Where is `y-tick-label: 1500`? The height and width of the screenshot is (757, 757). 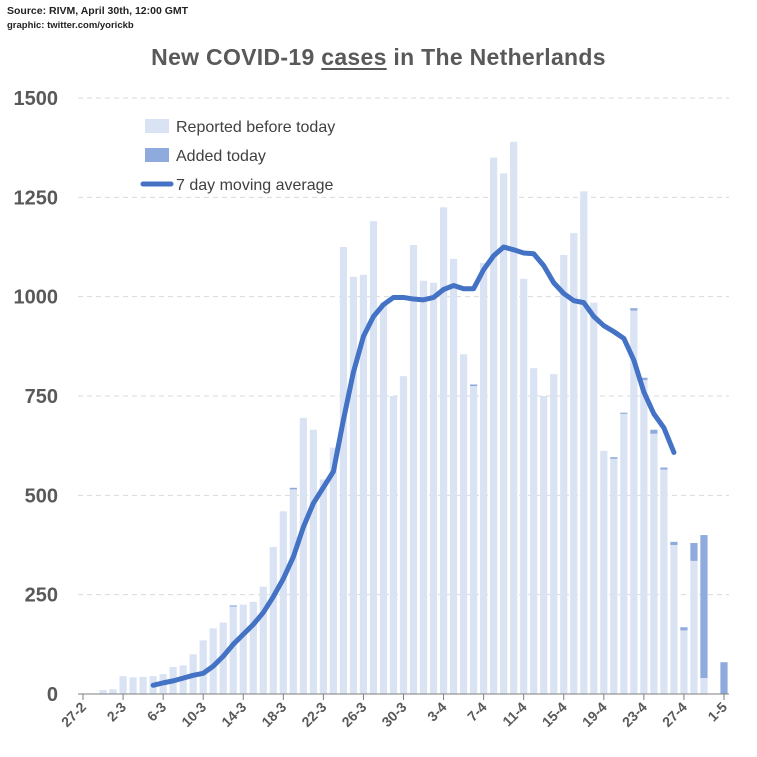
y-tick-label: 1500 is located at coordinates (36, 99).